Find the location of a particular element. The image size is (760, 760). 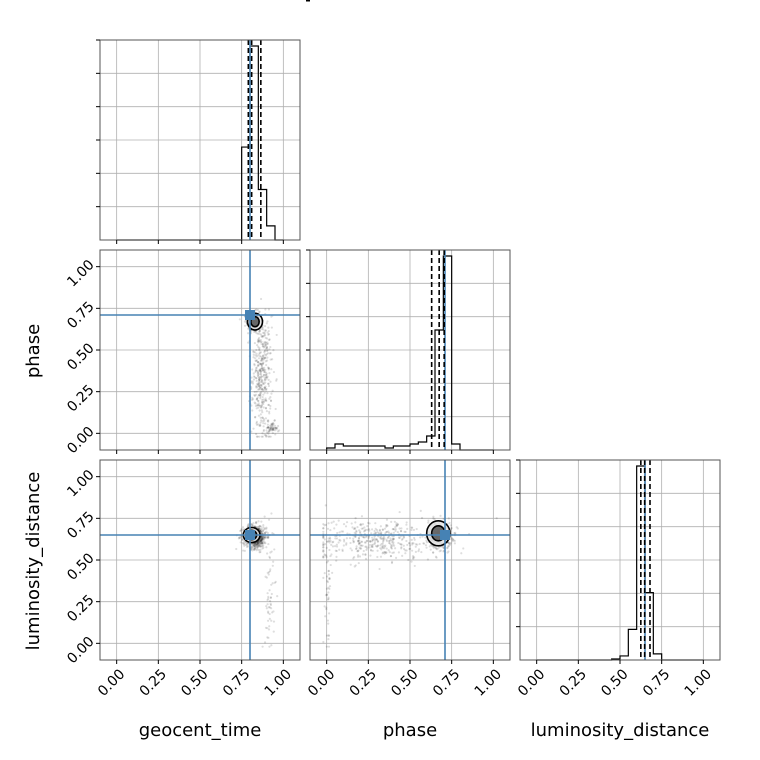

truth-marker is located at coordinates (250, 535).